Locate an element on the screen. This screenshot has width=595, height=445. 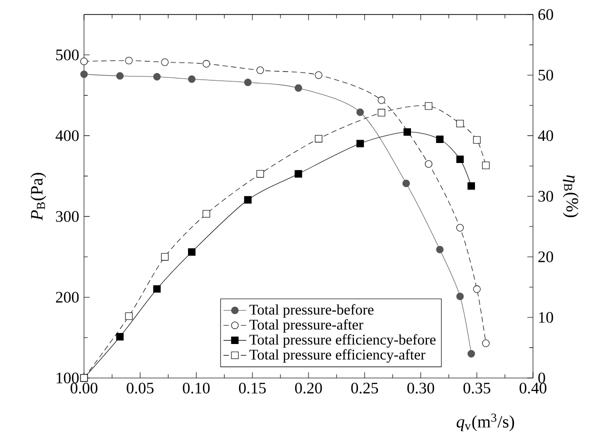
x-tick-label: 0.30 is located at coordinates (420, 388).